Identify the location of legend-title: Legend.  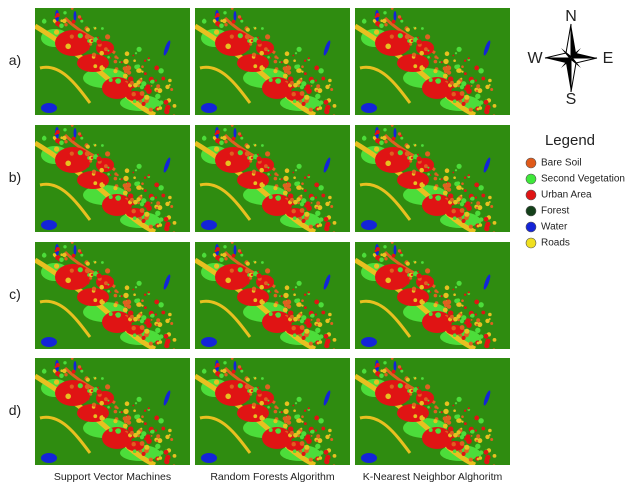
(570, 140).